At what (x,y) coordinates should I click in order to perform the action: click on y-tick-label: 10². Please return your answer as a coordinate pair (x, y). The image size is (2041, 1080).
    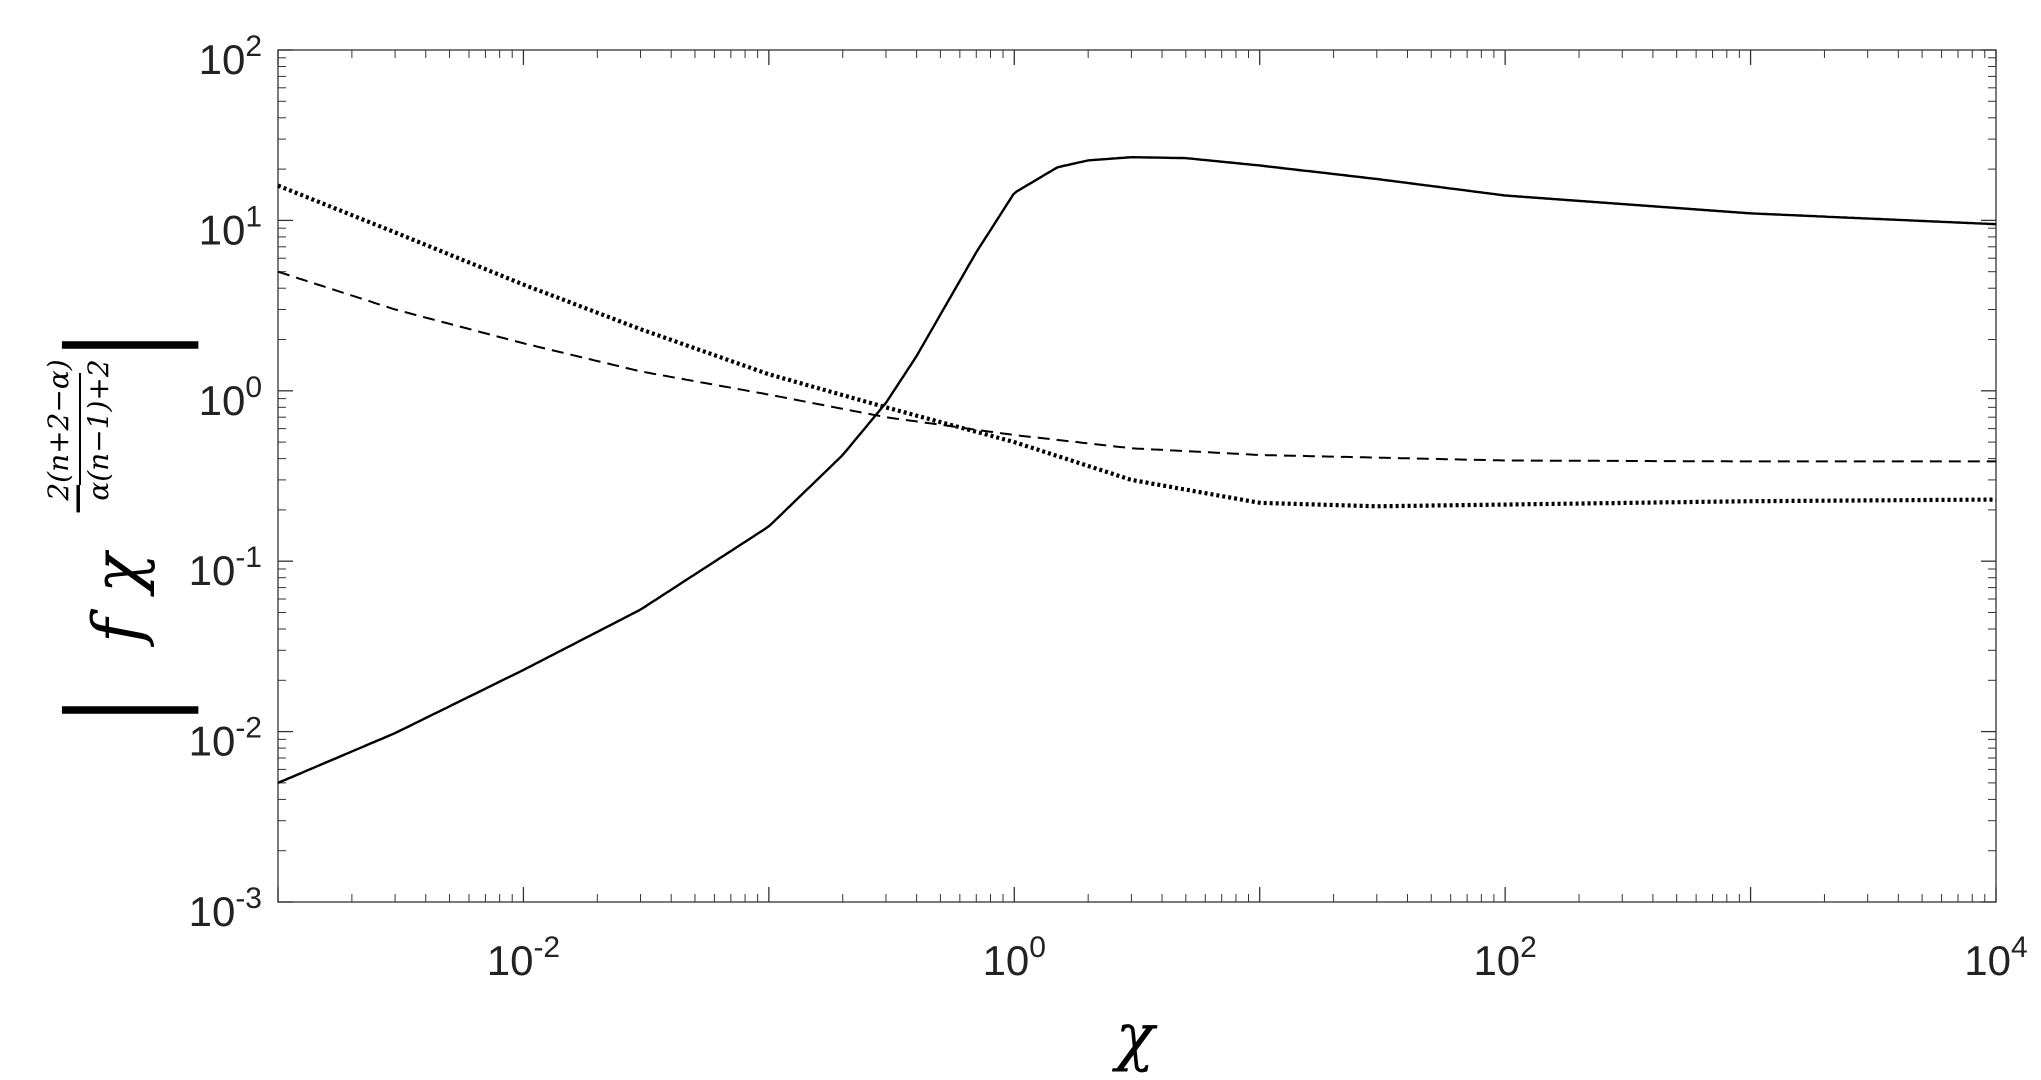
    Looking at the image, I should click on (230, 56).